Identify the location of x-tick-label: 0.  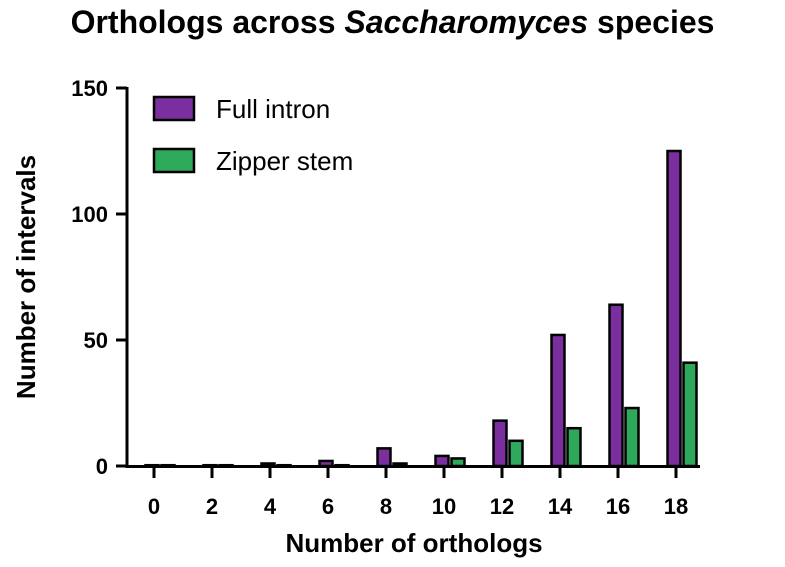
(154, 506).